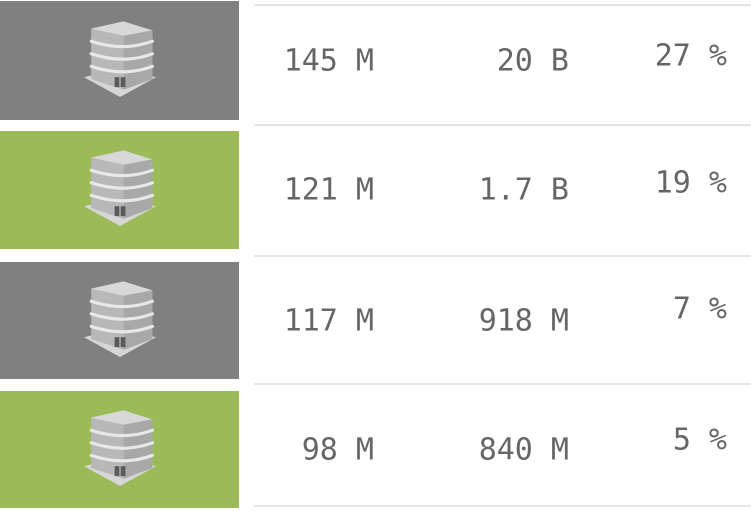 The width and height of the screenshot is (751, 511). Describe the element at coordinates (328, 320) in the screenshot. I see `value-col1: 117 M` at that location.